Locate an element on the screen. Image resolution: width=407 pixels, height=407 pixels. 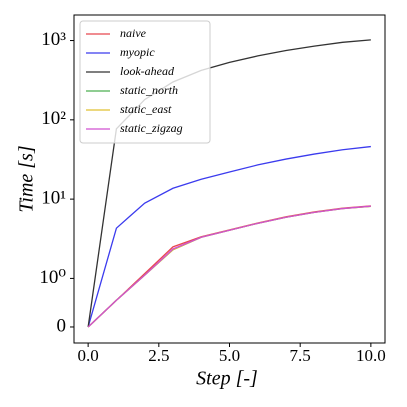
x-tick-label: 5.0 is located at coordinates (229, 355).